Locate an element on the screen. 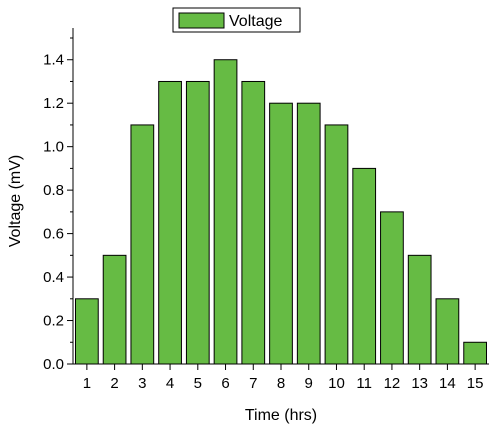 This screenshot has height=436, width=500. x-tick-label: 3 is located at coordinates (142, 383).